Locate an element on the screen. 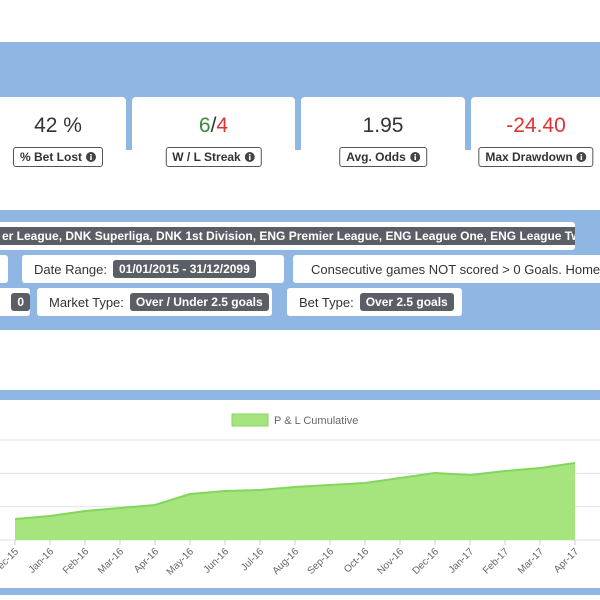 Image resolution: width=600 pixels, height=600 pixels. stat-label-text: W / L Streak is located at coordinates (206, 157).